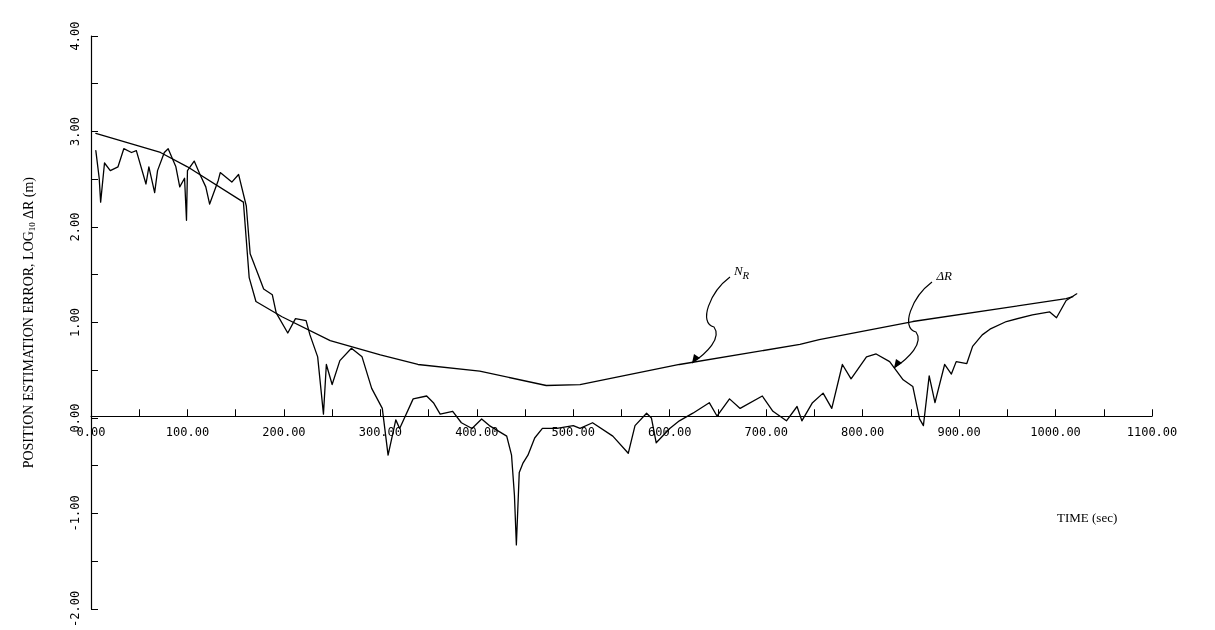  I want to click on x-tick-label: 1100.00, so click(1152, 432).